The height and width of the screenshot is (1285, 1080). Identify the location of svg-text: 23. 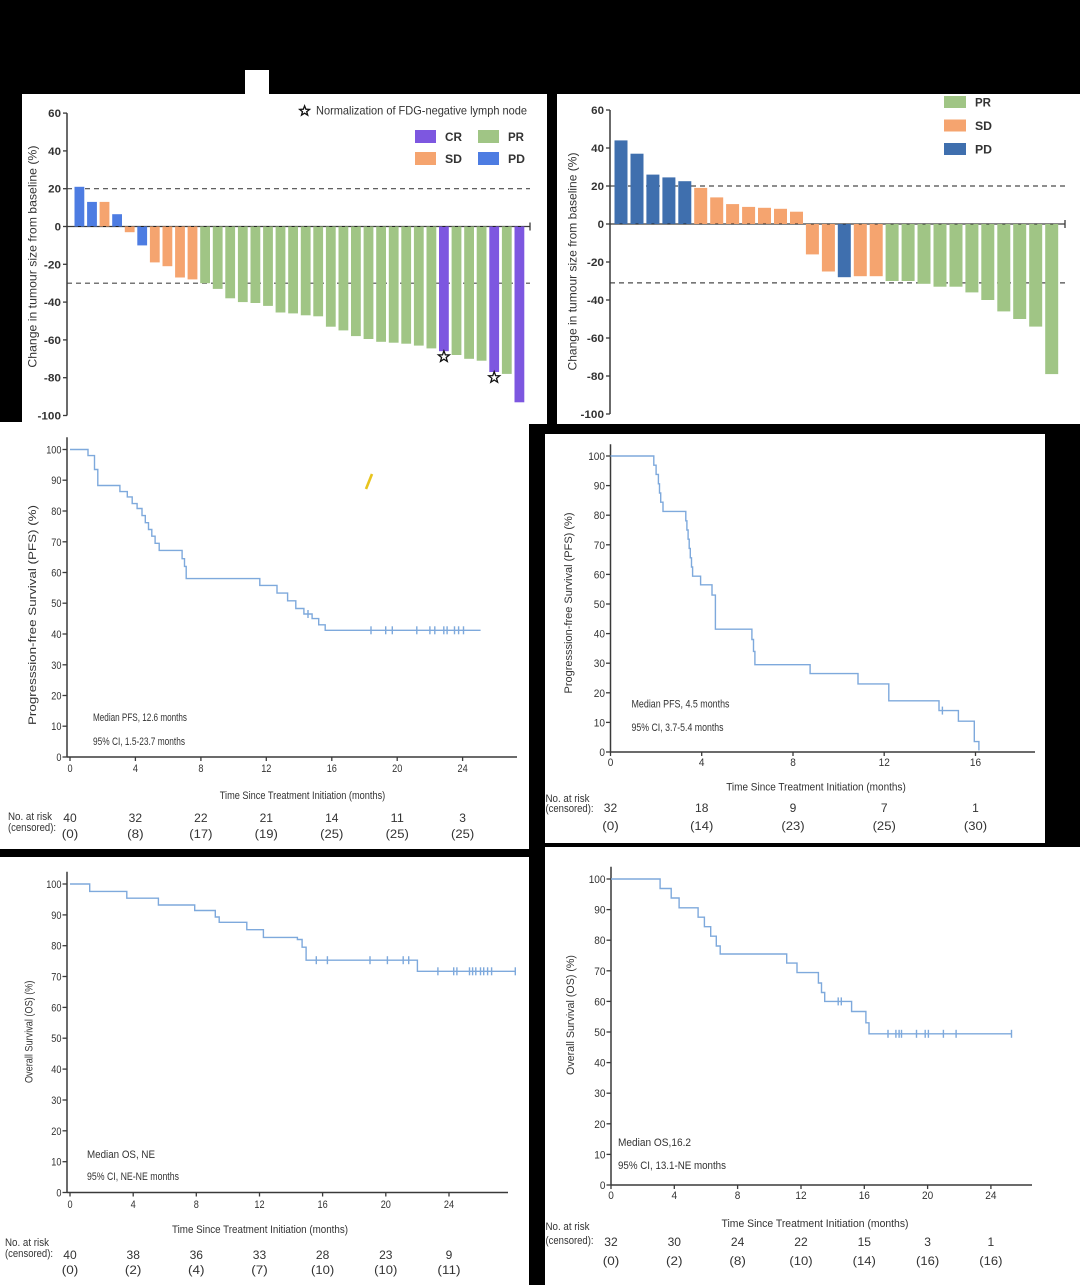
(385, 1256).